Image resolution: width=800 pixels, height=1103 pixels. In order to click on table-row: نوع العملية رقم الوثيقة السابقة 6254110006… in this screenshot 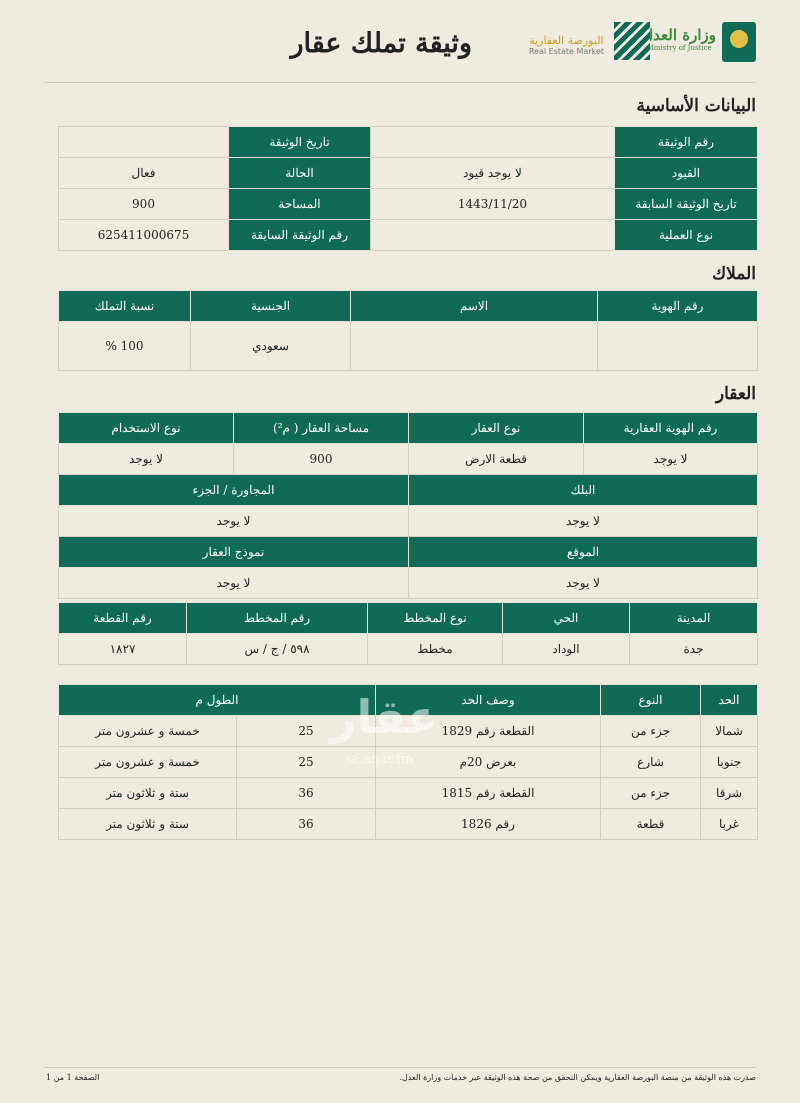, I will do `click(408, 235)`.